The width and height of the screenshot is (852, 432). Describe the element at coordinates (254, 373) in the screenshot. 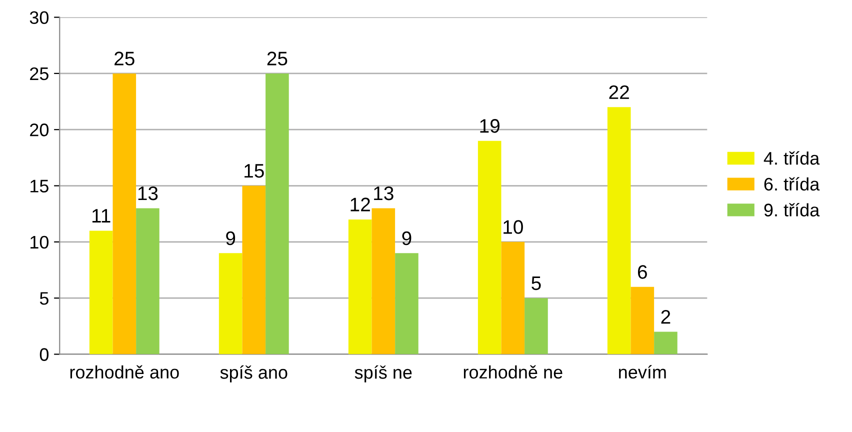

I see `x-tick-label: spíš ano` at that location.